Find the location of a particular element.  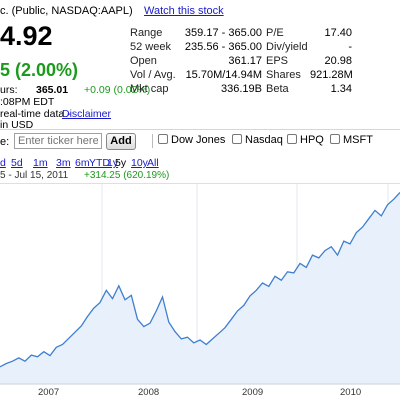

zoom-1y: 1y is located at coordinates (113, 163).